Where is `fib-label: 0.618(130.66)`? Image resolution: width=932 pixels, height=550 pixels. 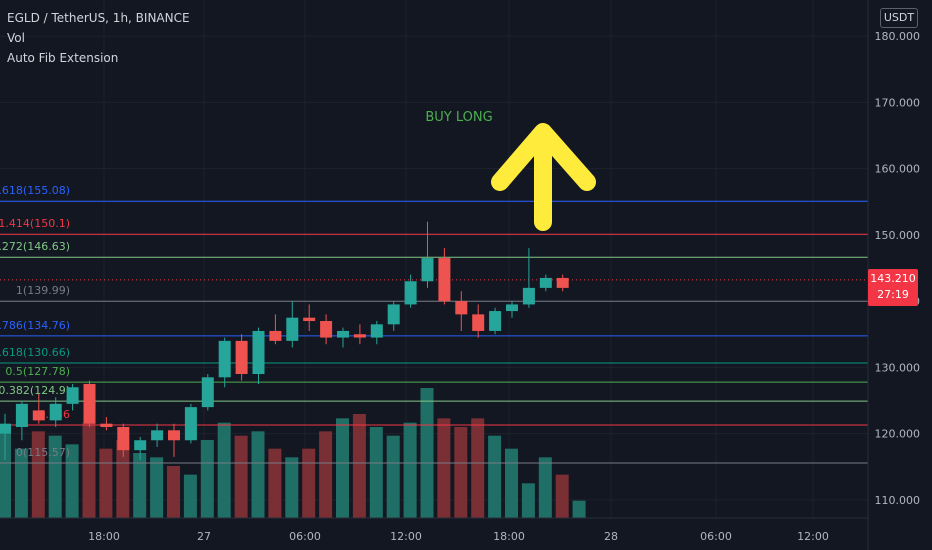
fib-label: 0.618(130.66) is located at coordinates (35, 352).